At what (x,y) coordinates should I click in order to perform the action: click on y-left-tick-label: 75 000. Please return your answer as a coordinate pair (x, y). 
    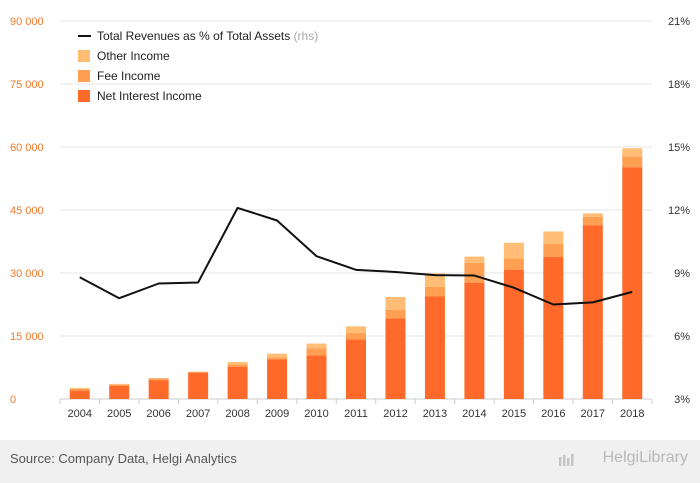
    Looking at the image, I should click on (27, 85).